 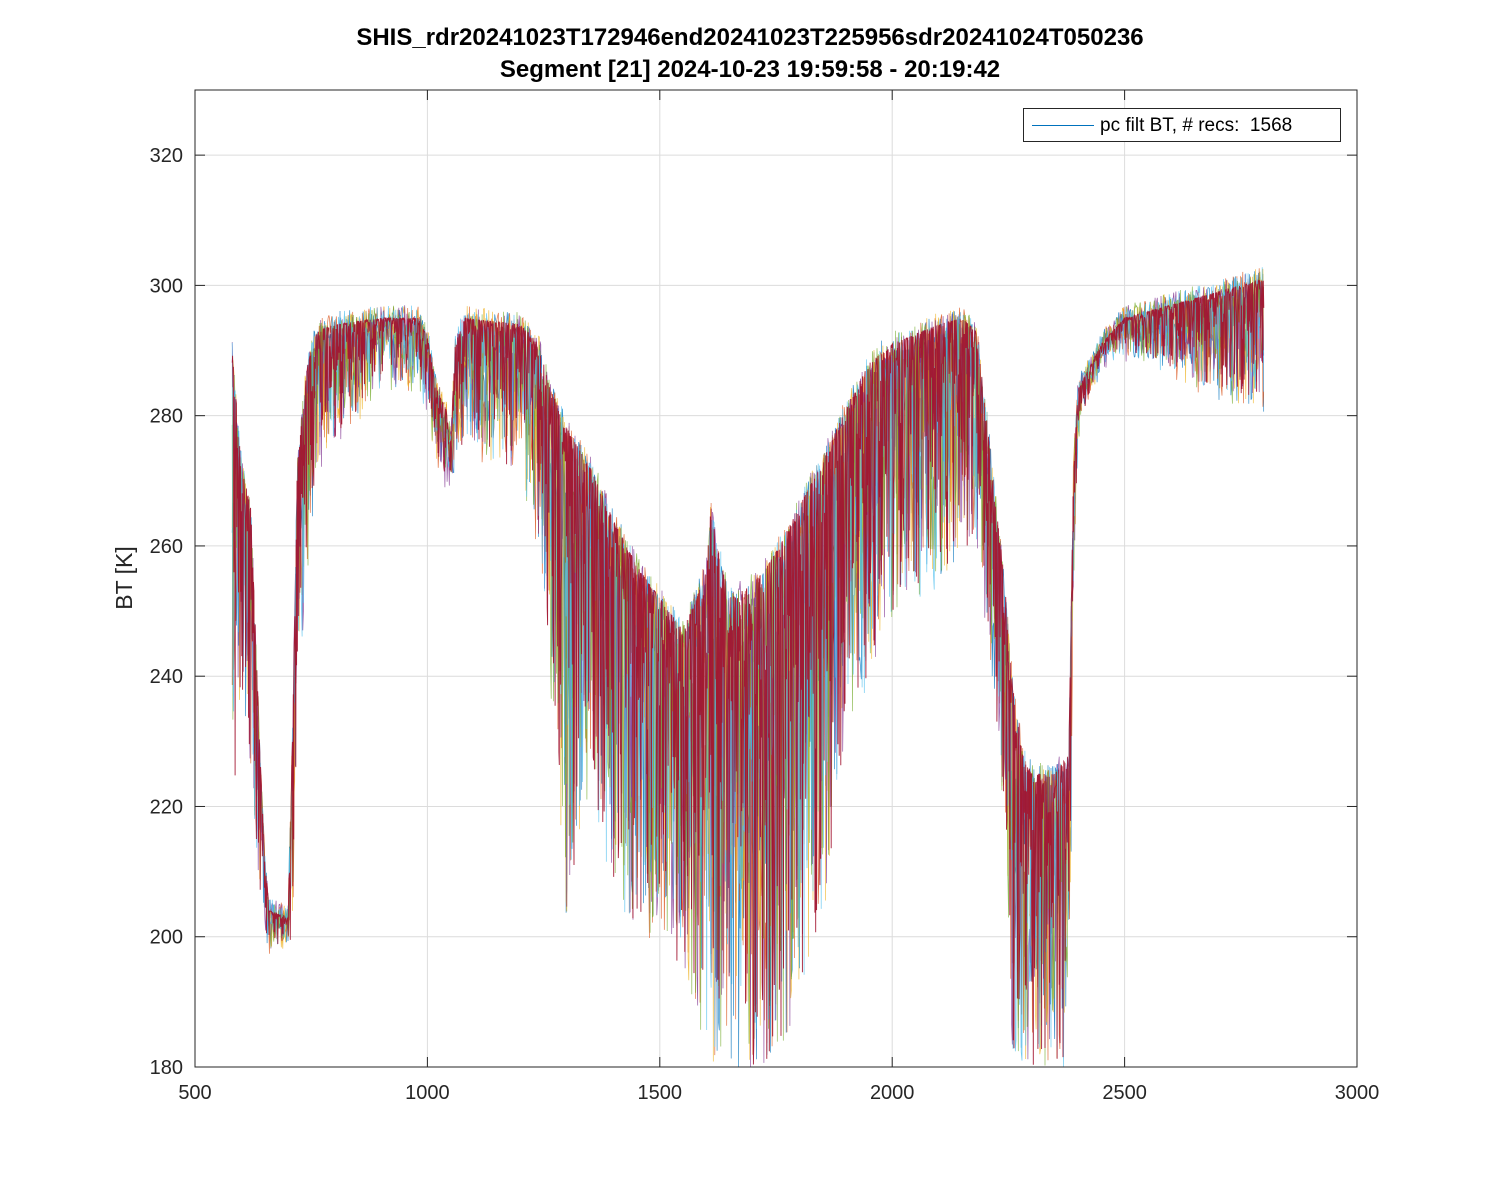 What do you see at coordinates (1196, 125) in the screenshot?
I see `legend-entry: pc filt BT, # recs: 1568` at bounding box center [1196, 125].